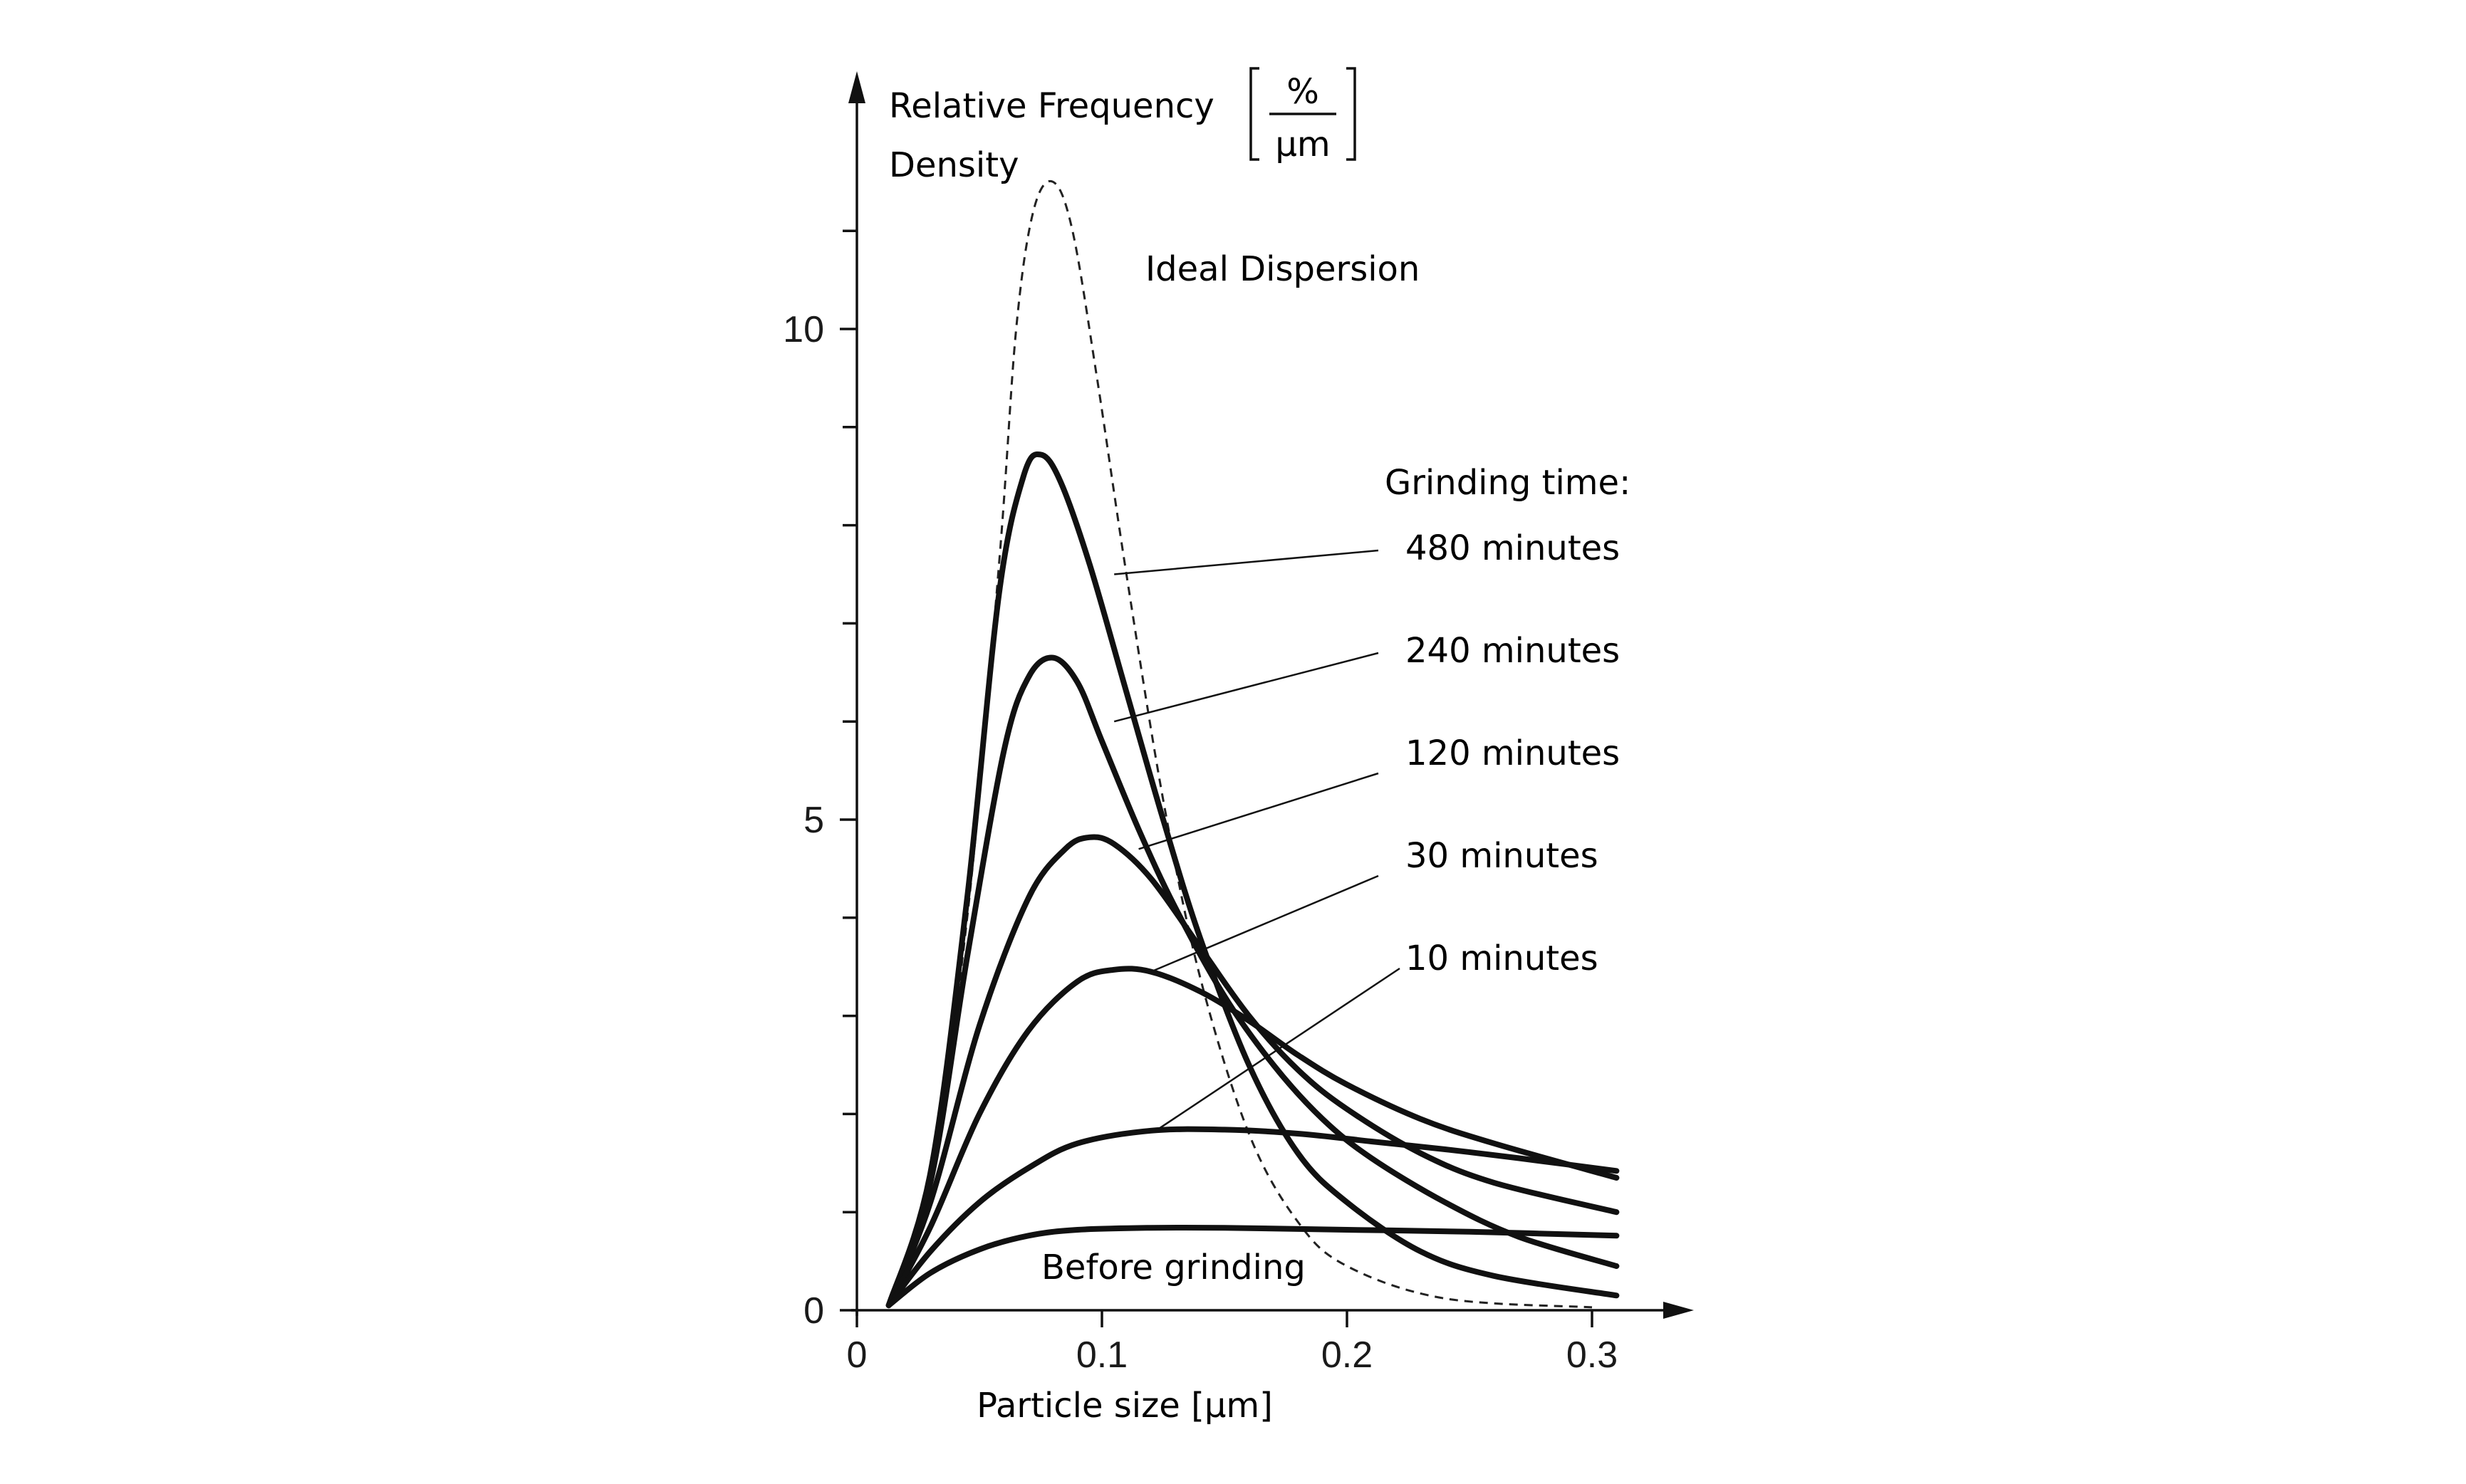 This screenshot has width=2466, height=1484. Describe the element at coordinates (1592, 1355) in the screenshot. I see `x-tick-label: 0.3` at that location.